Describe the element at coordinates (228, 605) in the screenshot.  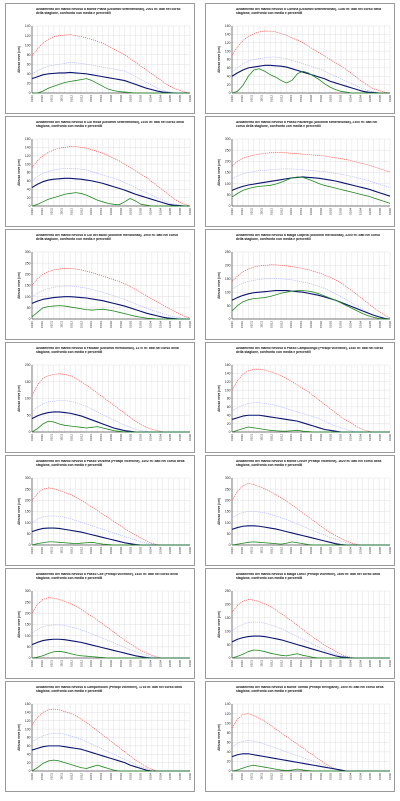
I see `y-tick-label: 200` at that location.